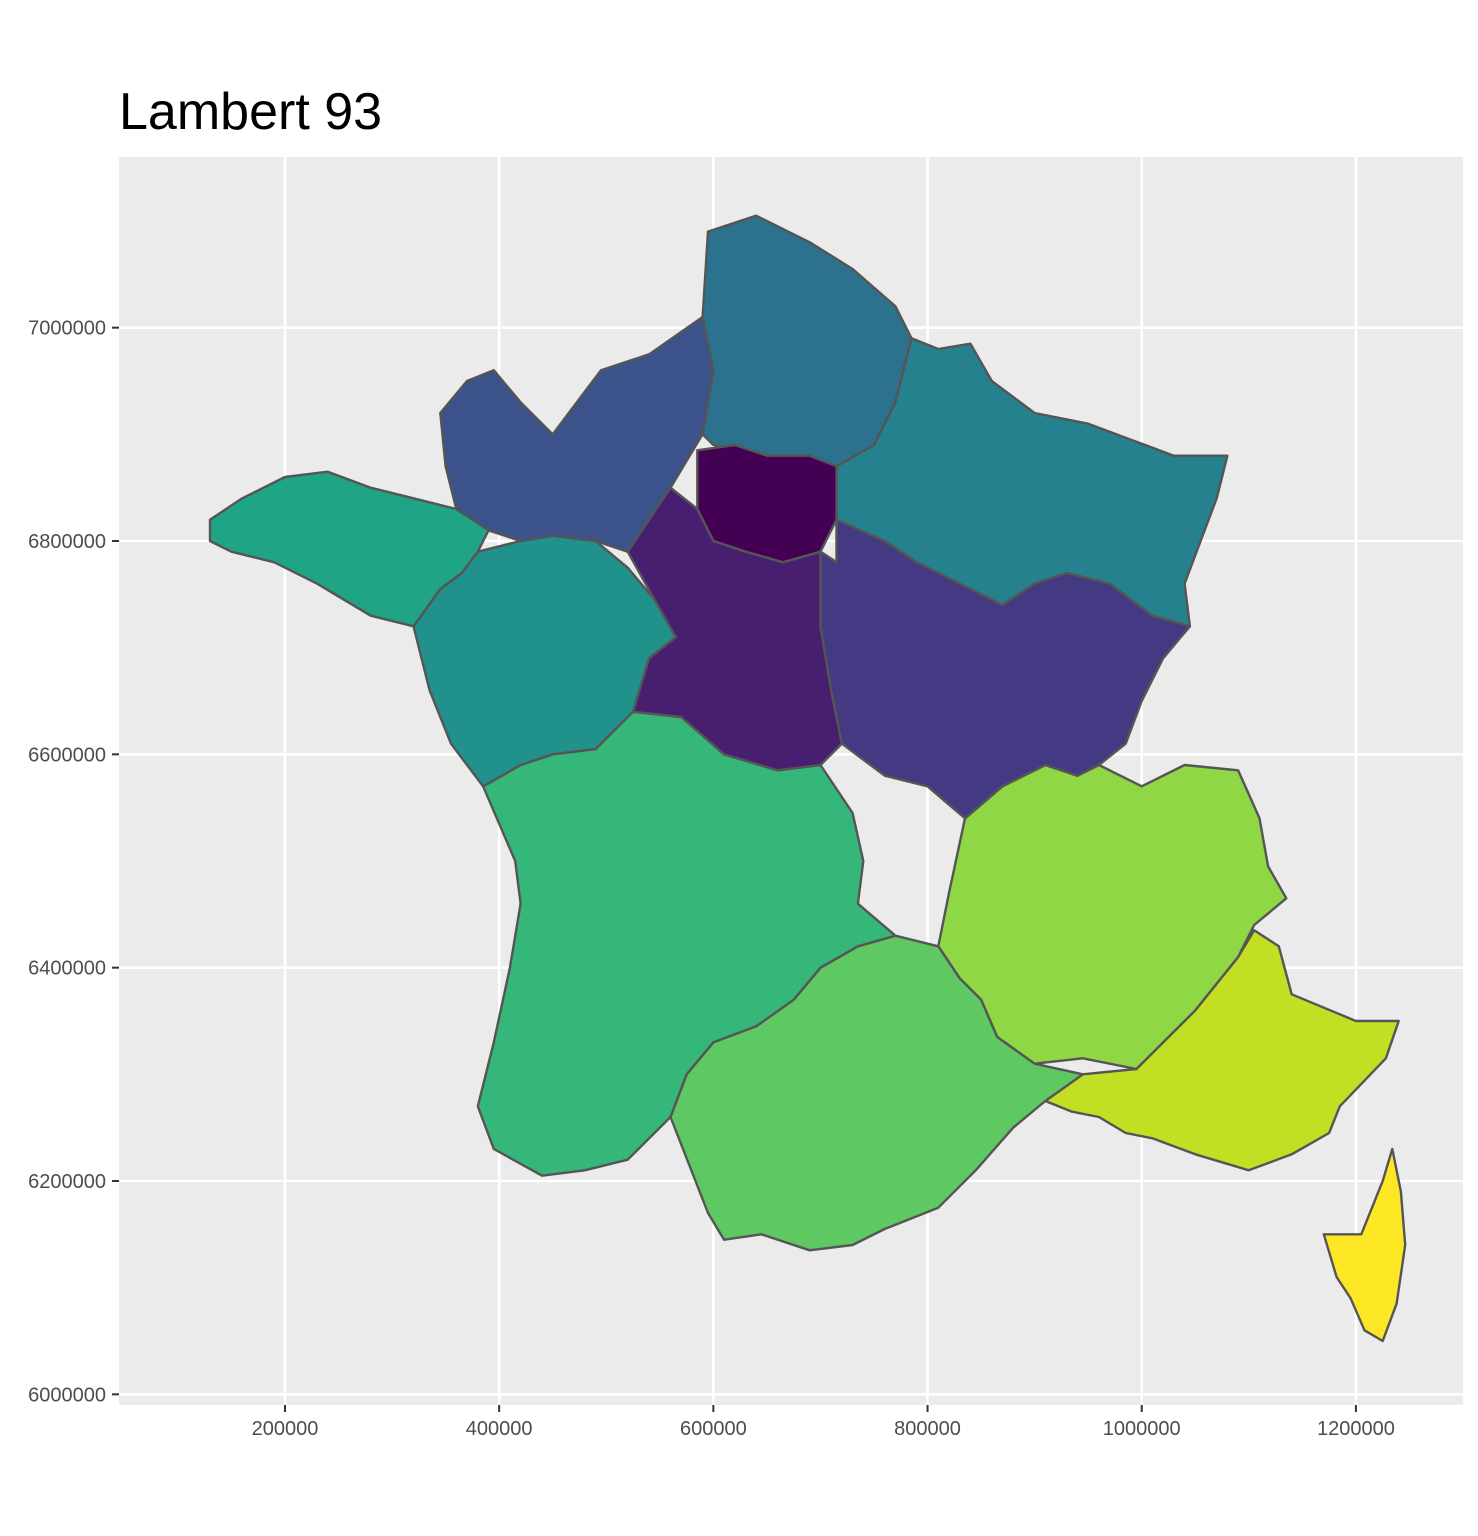 The height and width of the screenshot is (1536, 1478). Describe the element at coordinates (67, 542) in the screenshot. I see `y-tick-label: 6800000` at that location.